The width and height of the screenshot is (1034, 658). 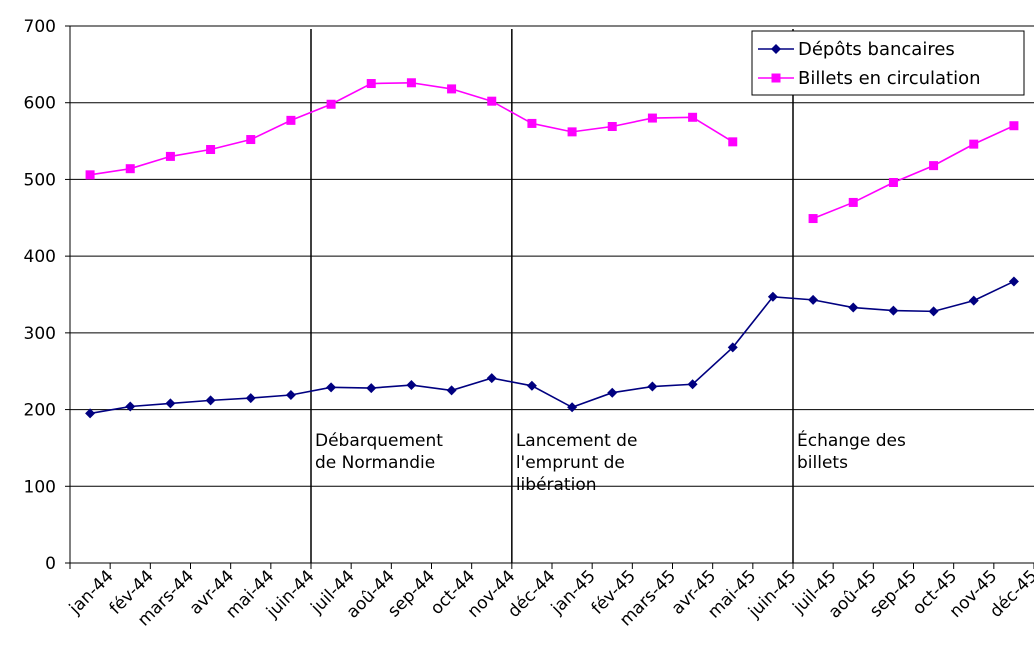 I want to click on y-tick-label: 500, so click(x=40, y=180).